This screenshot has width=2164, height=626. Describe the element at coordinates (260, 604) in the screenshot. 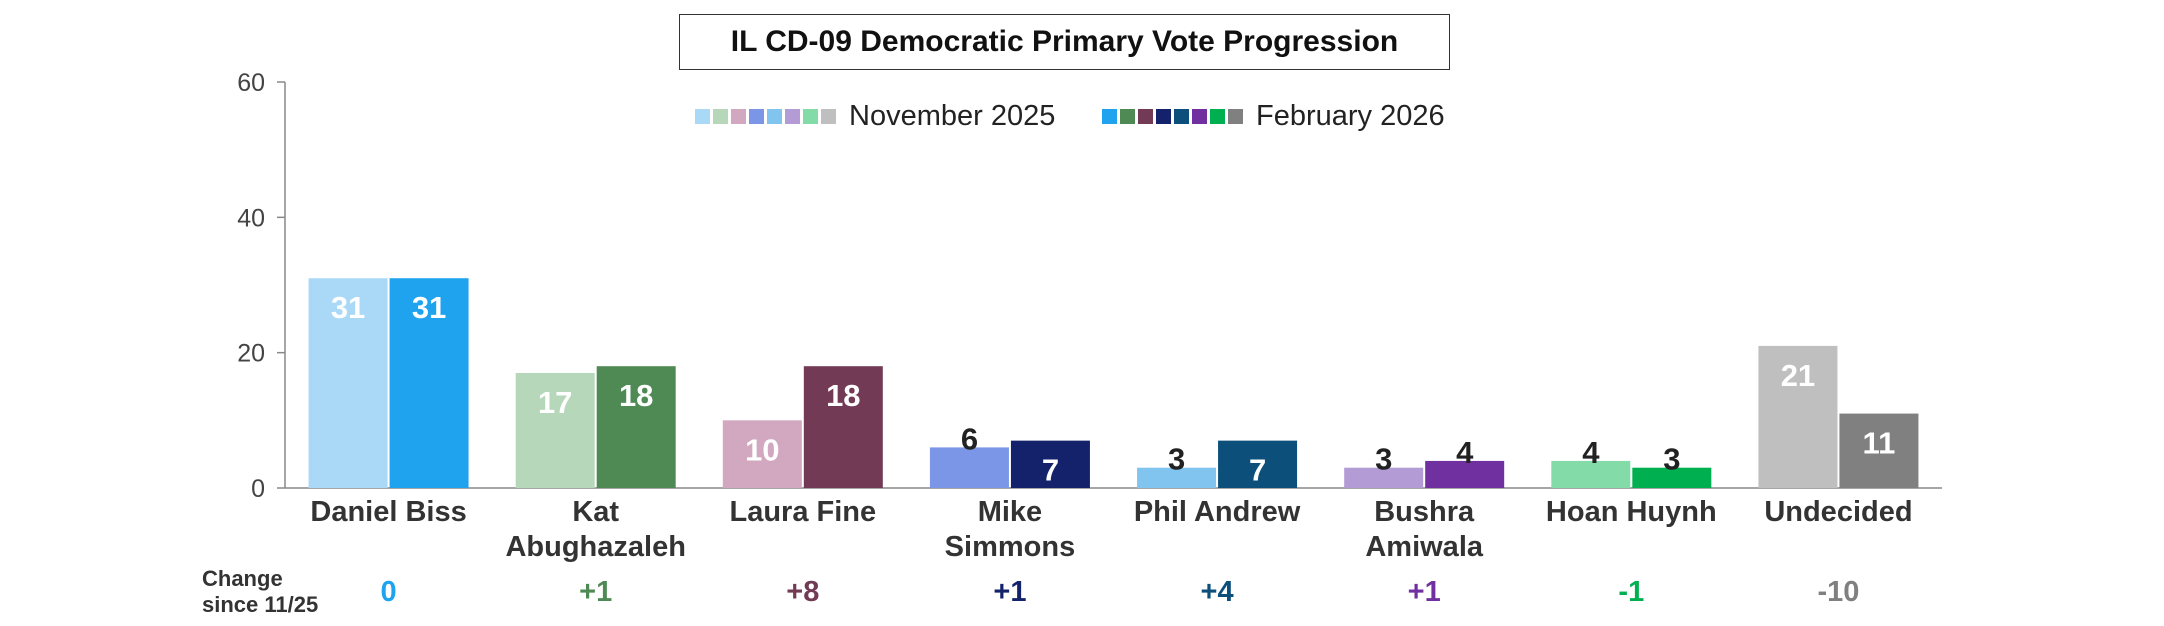

I see `change-caption-line: since 11/25` at that location.